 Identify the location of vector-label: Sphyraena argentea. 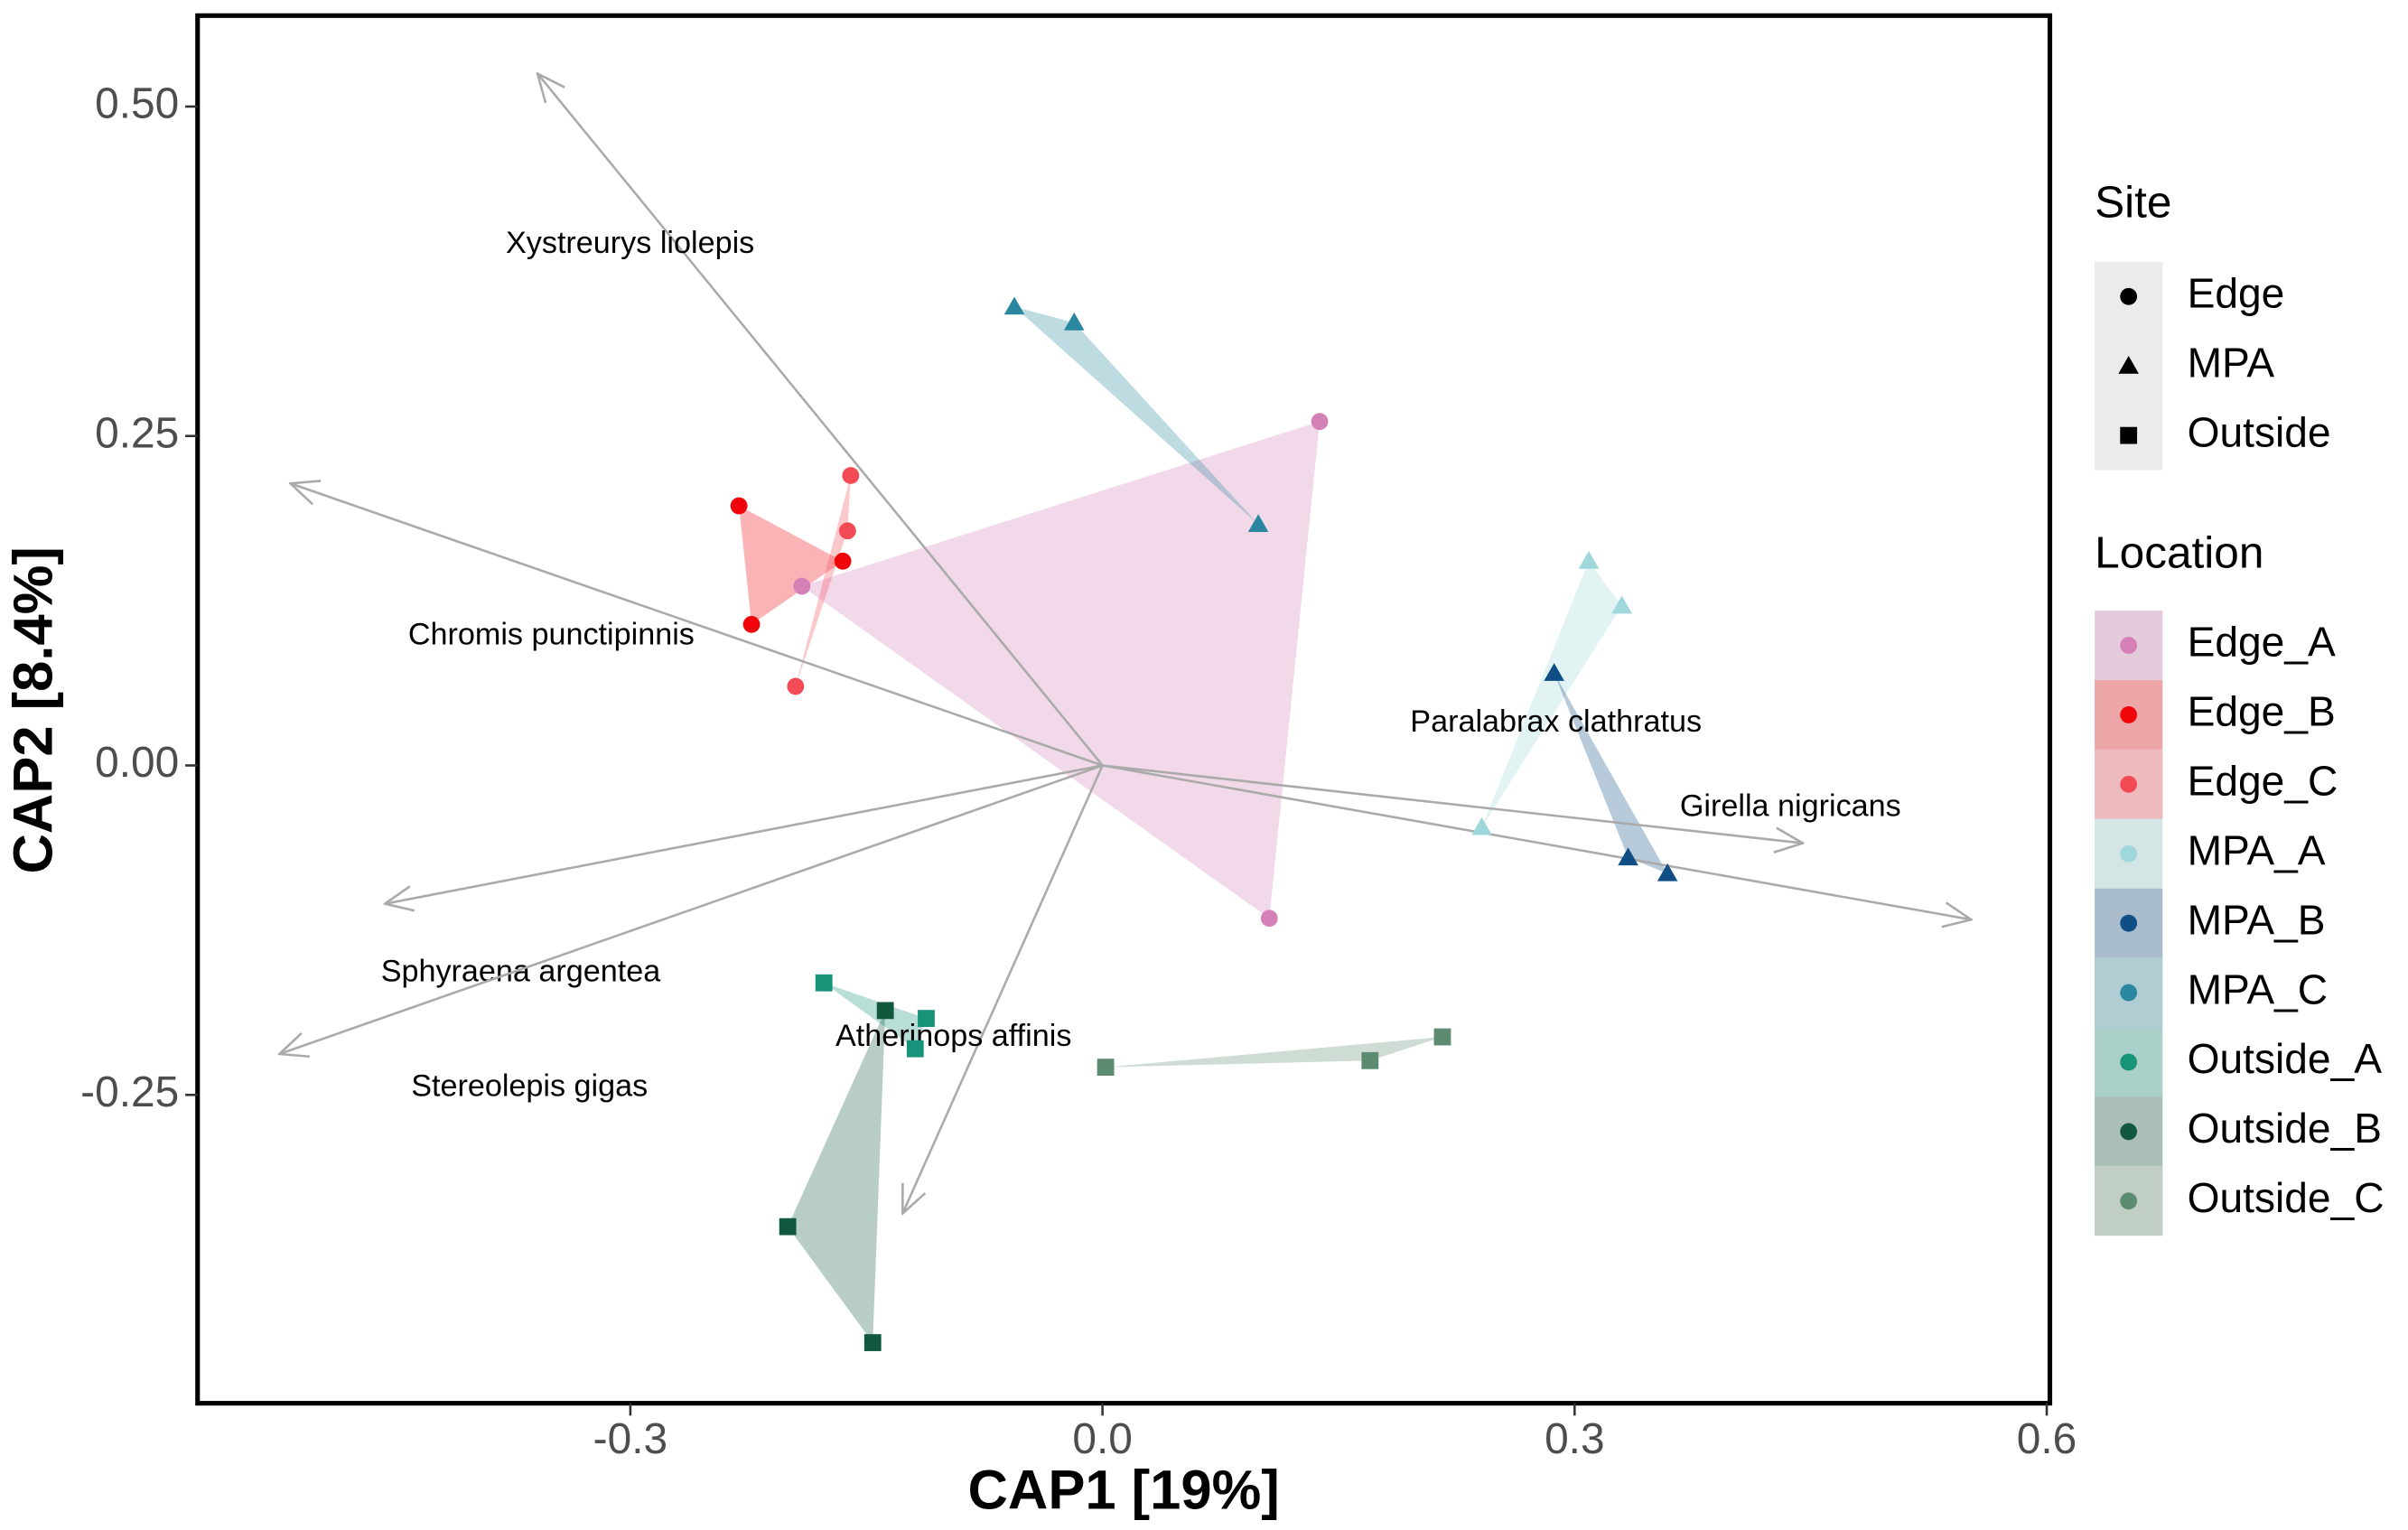
(521, 972).